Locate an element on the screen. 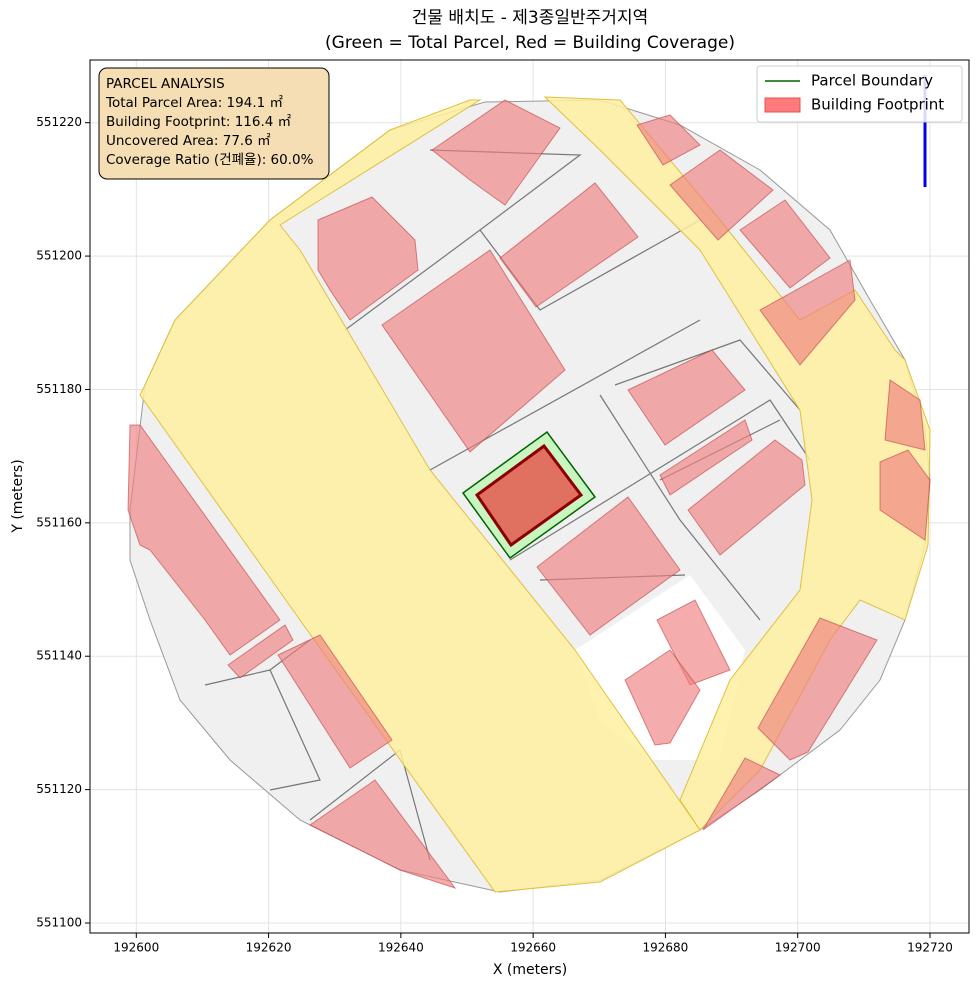  y-tick-label: 551120 is located at coordinates (59, 789).